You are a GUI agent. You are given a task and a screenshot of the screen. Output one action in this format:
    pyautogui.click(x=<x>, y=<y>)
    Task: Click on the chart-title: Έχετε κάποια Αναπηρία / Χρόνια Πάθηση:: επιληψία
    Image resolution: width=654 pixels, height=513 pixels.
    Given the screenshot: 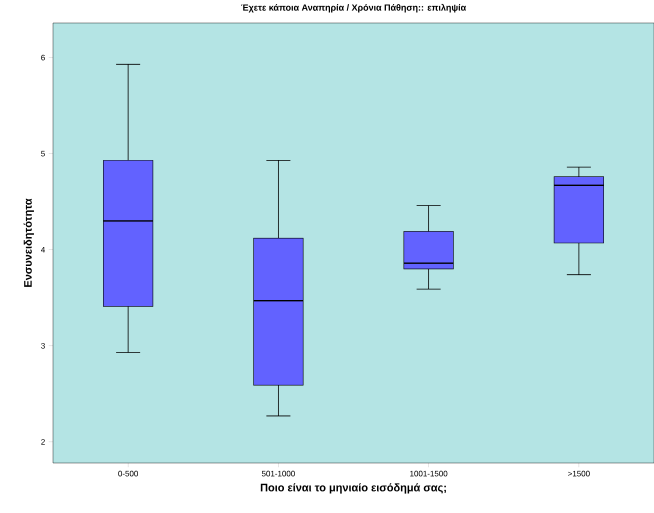 What is the action you would take?
    pyautogui.click(x=353, y=8)
    